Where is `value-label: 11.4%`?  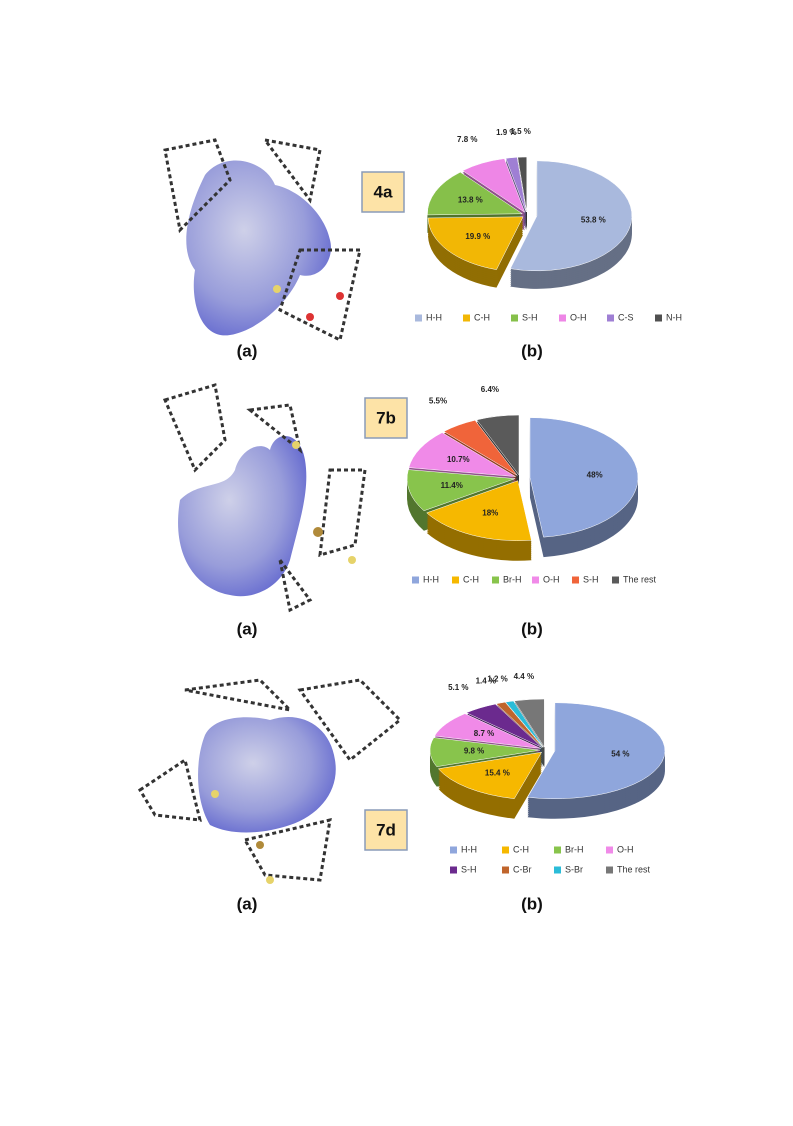 value-label: 11.4% is located at coordinates (452, 485).